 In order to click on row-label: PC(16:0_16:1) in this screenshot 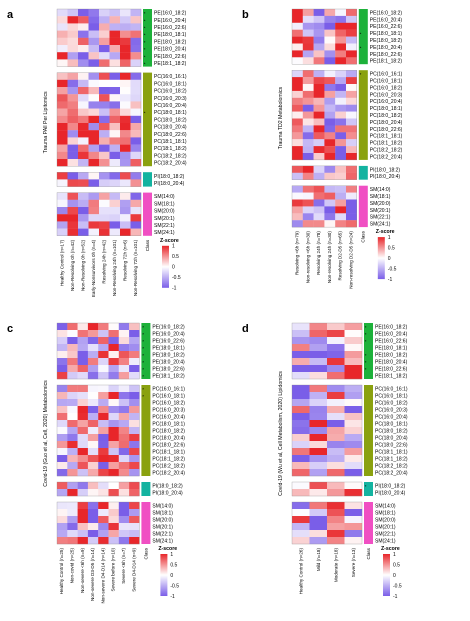, I will do `click(386, 75)`.